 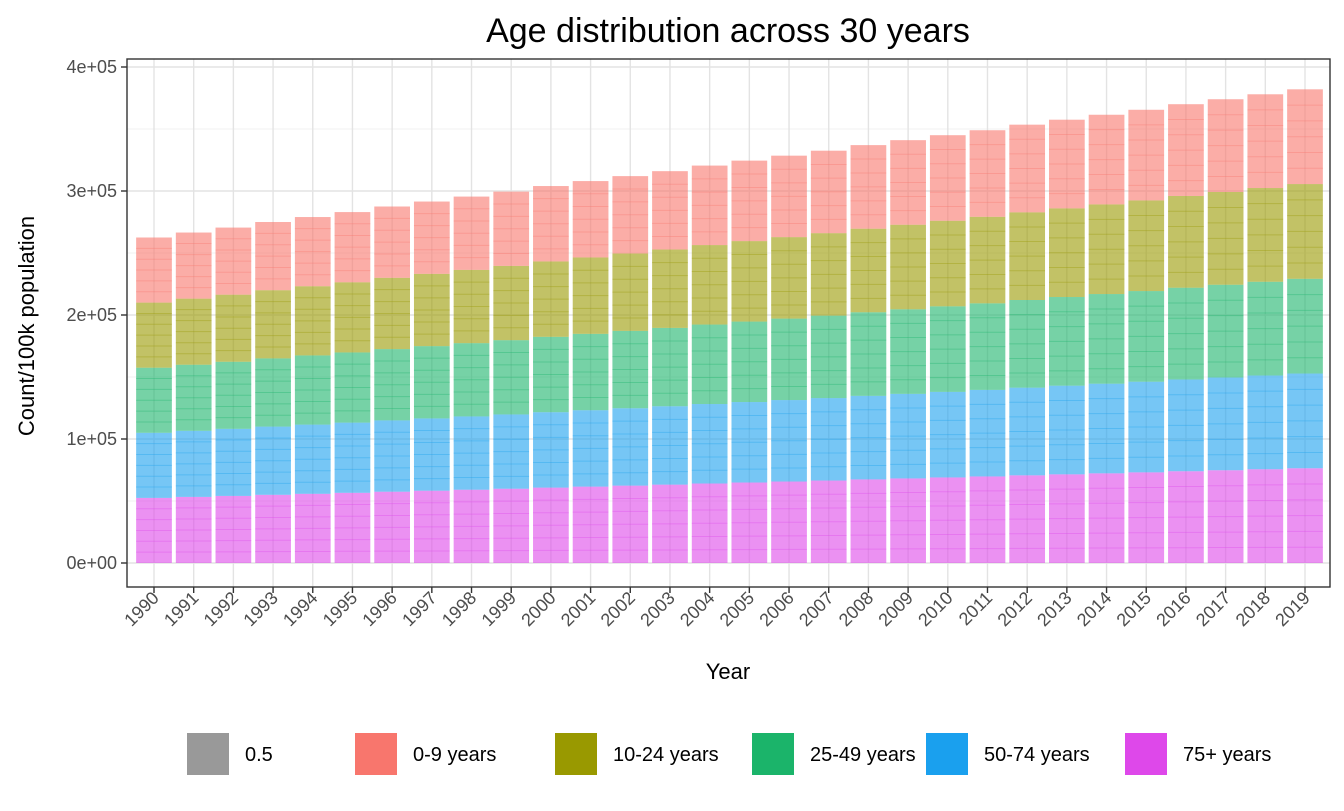 I want to click on x-tick-label: 2007, so click(x=816, y=609).